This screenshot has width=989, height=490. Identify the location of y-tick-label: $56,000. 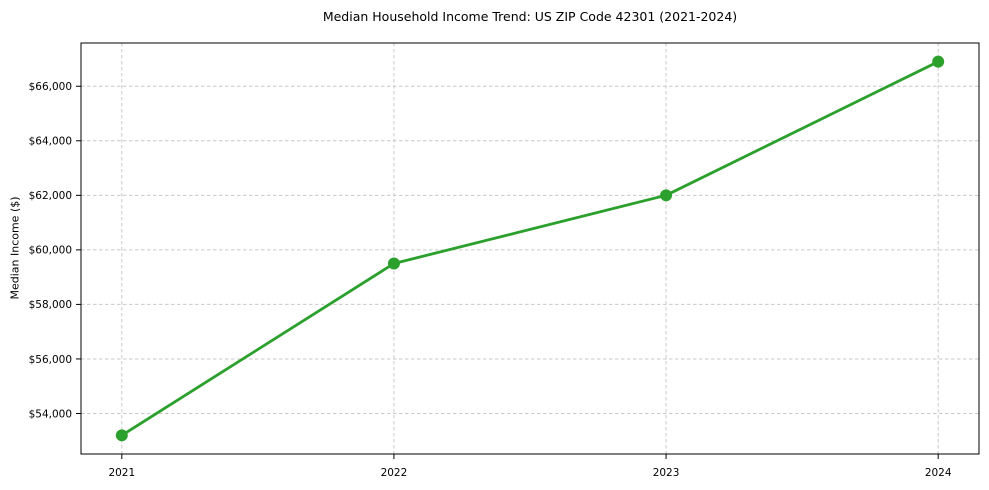
(50, 360).